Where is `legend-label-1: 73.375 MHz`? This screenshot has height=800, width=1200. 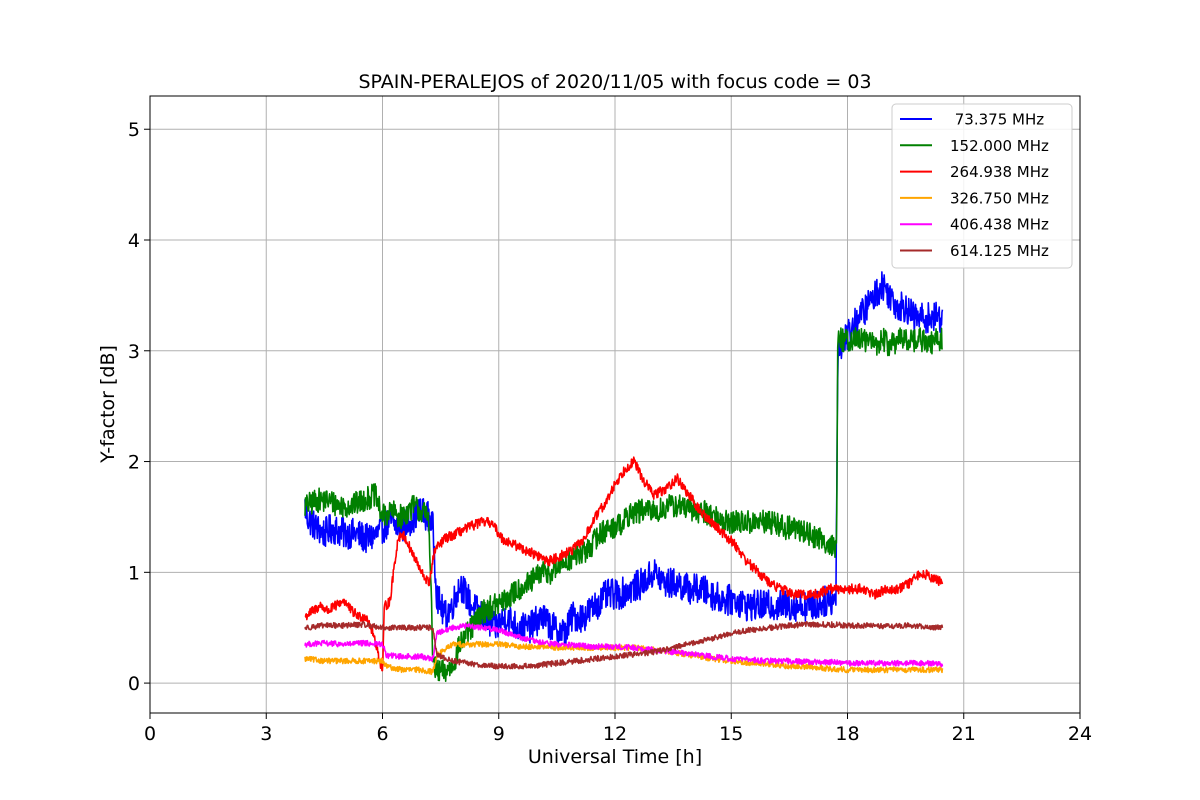 legend-label-1: 73.375 MHz is located at coordinates (997, 120).